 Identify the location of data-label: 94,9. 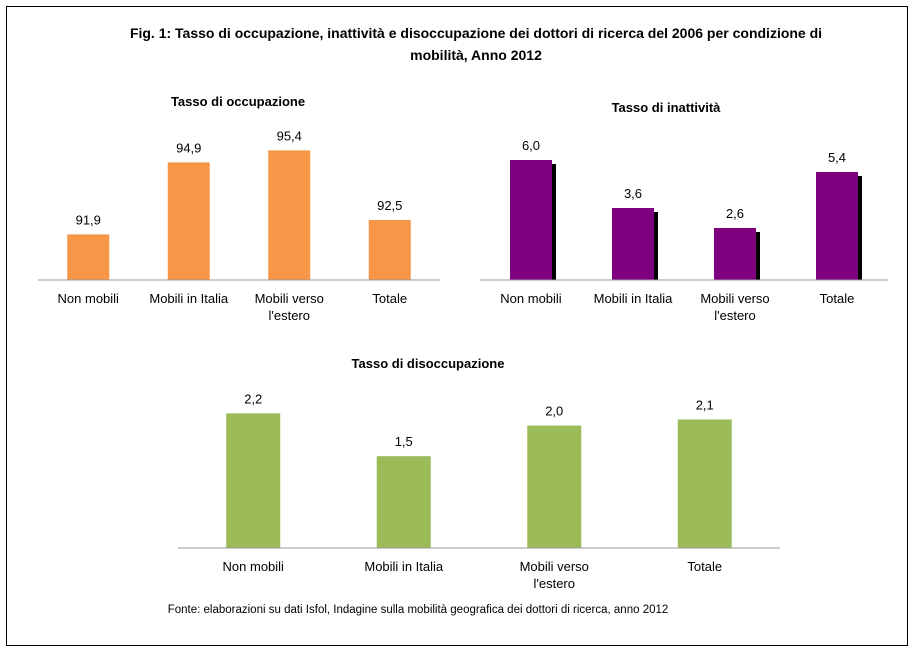
(188, 147).